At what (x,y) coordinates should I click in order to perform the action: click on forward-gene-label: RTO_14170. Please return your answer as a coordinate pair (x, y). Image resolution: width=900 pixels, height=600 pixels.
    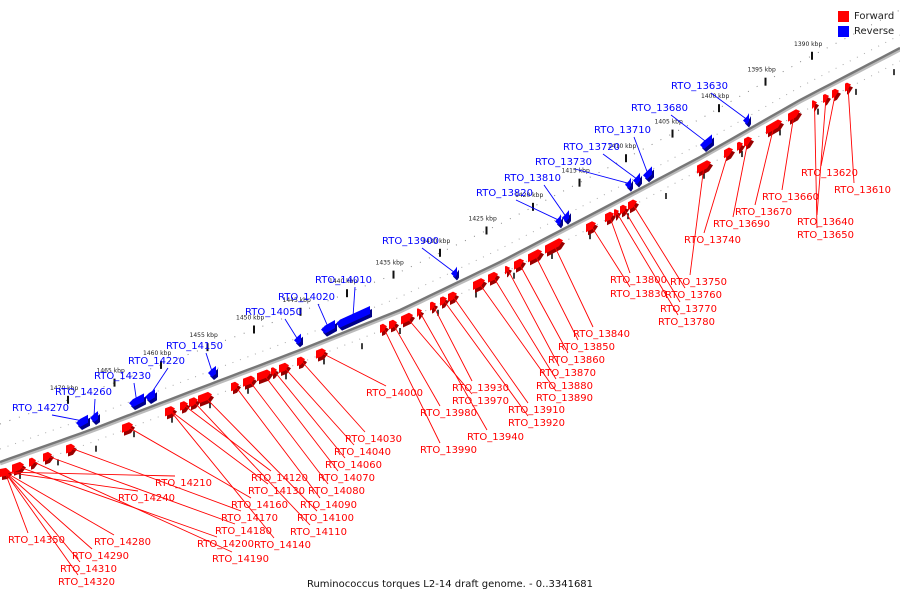
    Looking at the image, I should click on (249, 518).